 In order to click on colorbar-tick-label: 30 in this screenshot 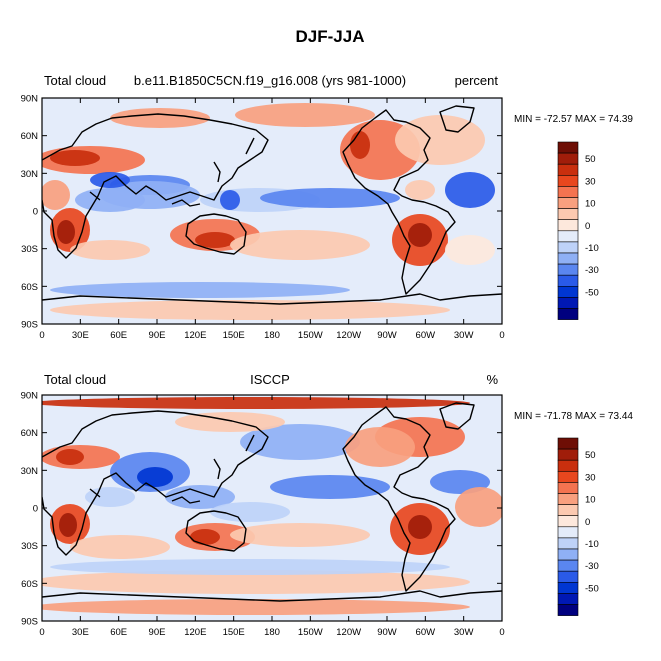, I will do `click(590, 477)`.